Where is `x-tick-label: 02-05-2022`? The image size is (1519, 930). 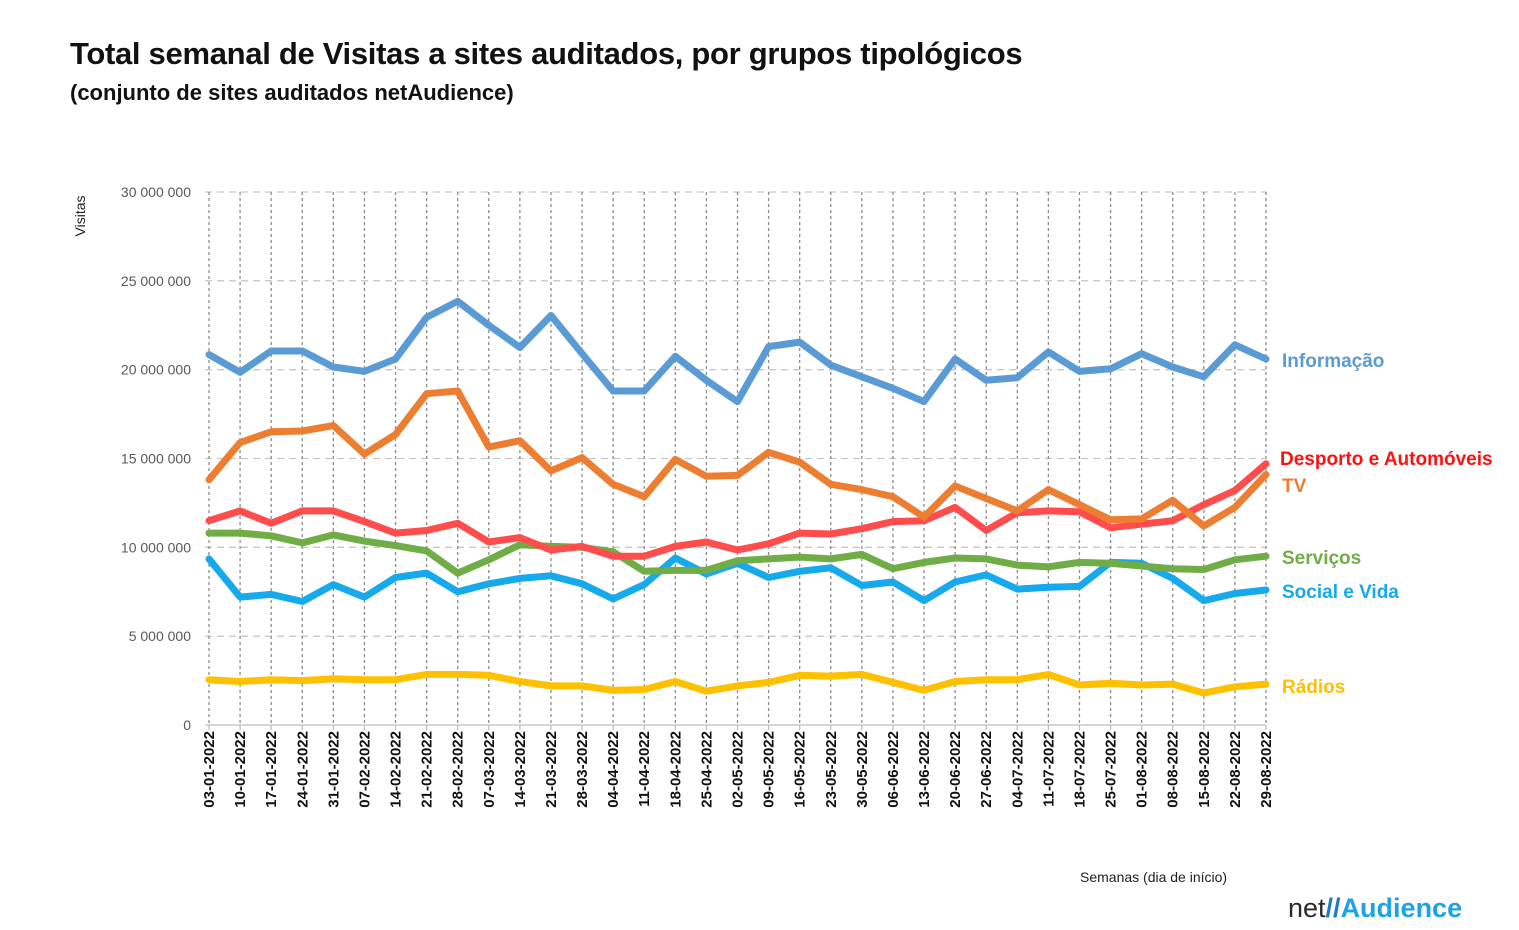 x-tick-label: 02-05-2022 is located at coordinates (738, 769).